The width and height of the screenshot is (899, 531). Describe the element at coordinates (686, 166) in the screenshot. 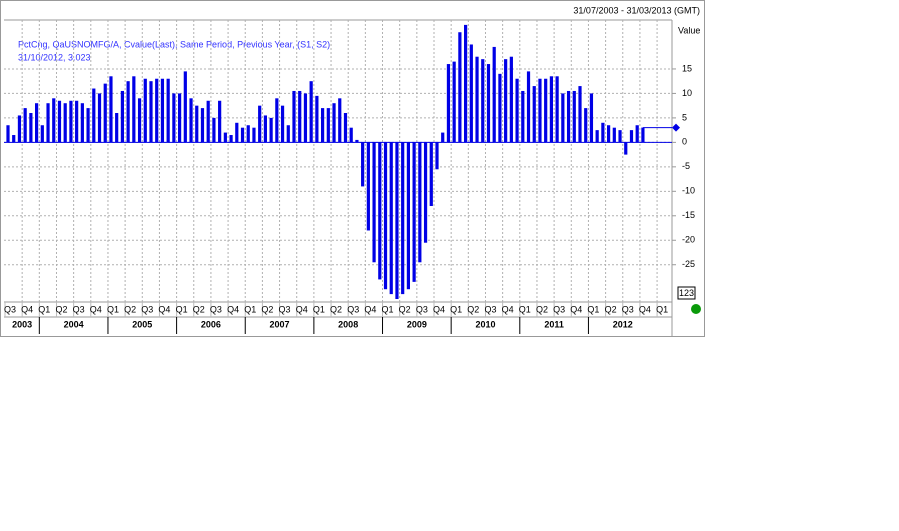

I see `y-tick-label: -5` at that location.